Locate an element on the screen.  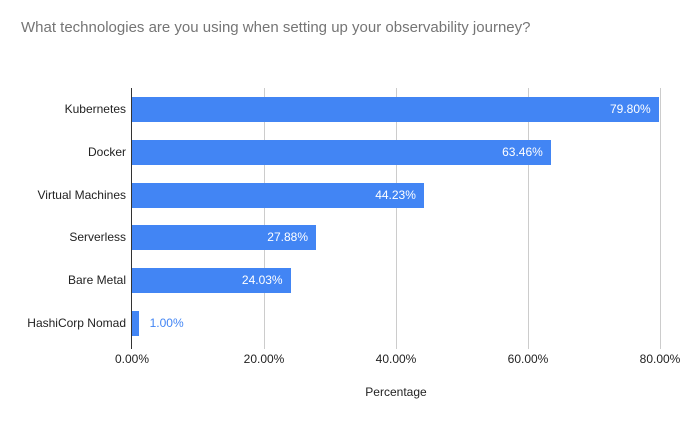
bar-virtual-machines is located at coordinates (278, 195).